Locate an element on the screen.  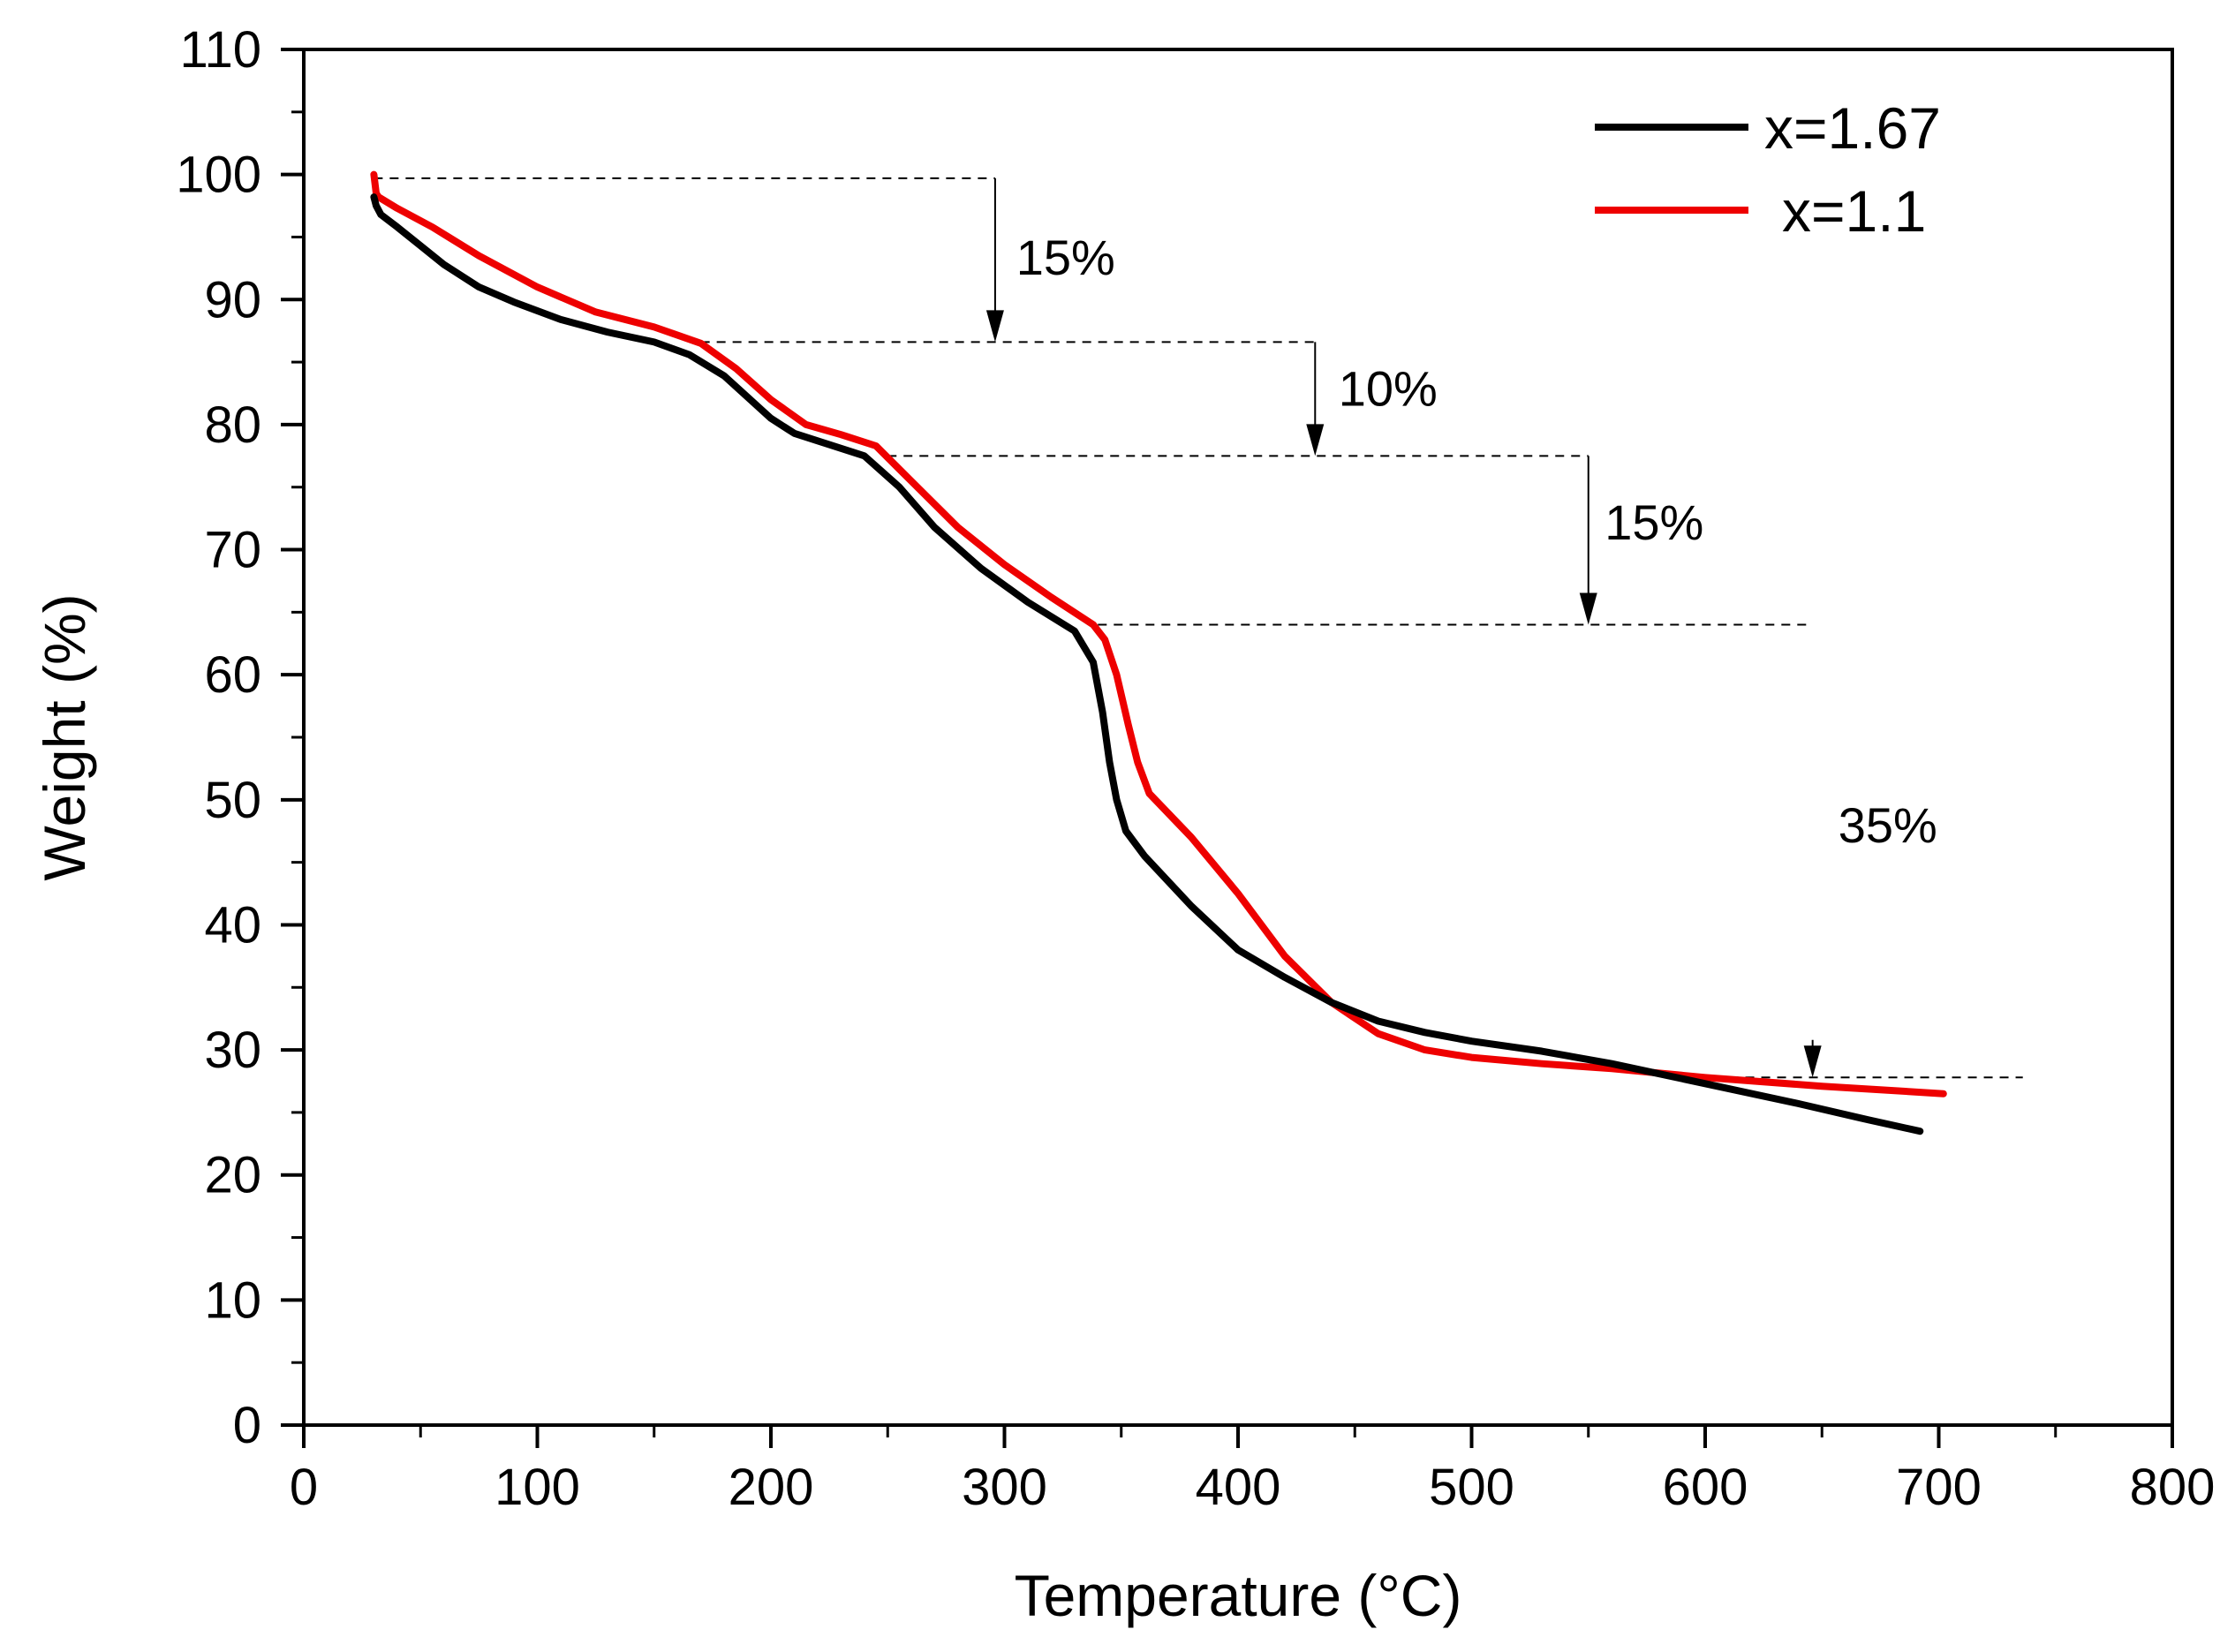
x-tick-label: 800 is located at coordinates (2173, 1488).